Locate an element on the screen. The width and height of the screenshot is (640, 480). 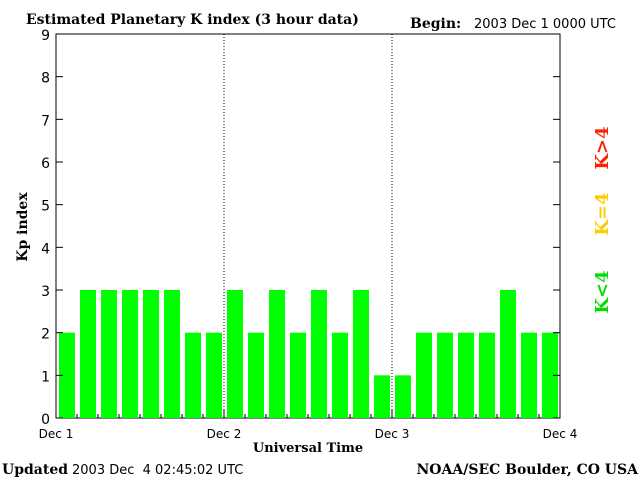
y-tick-label: 6 is located at coordinates (45, 164).